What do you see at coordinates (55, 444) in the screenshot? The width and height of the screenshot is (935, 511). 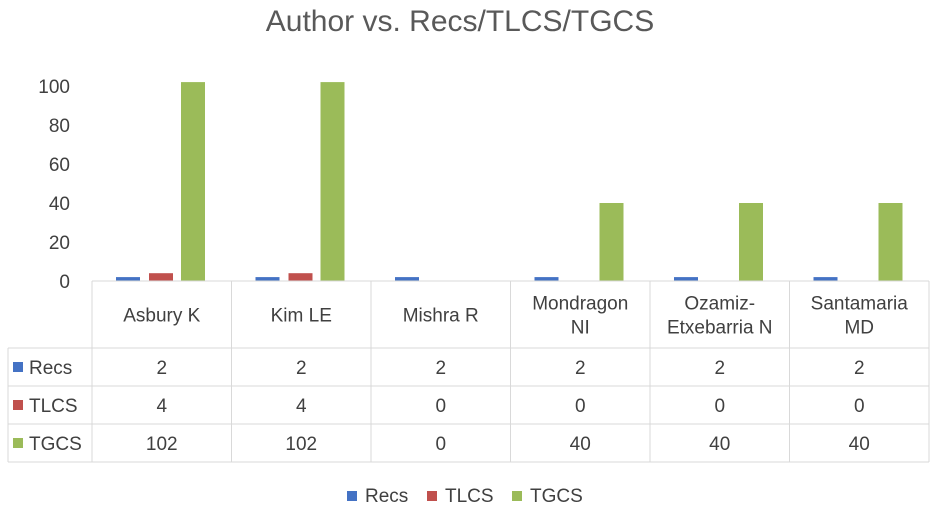 I see `table-series-name: TGCS` at bounding box center [55, 444].